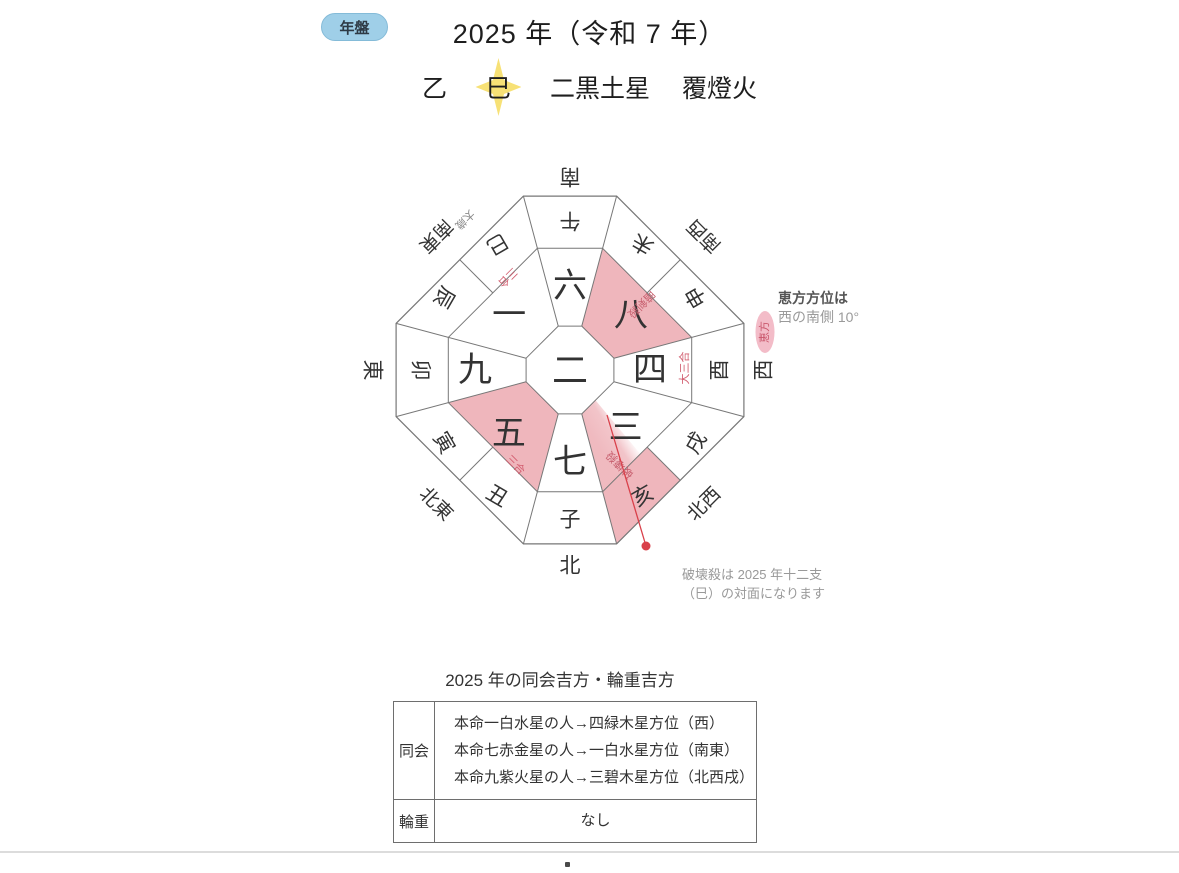 Image resolution: width=1179 pixels, height=873 pixels. I want to click on row-header: 輪重, so click(414, 821).